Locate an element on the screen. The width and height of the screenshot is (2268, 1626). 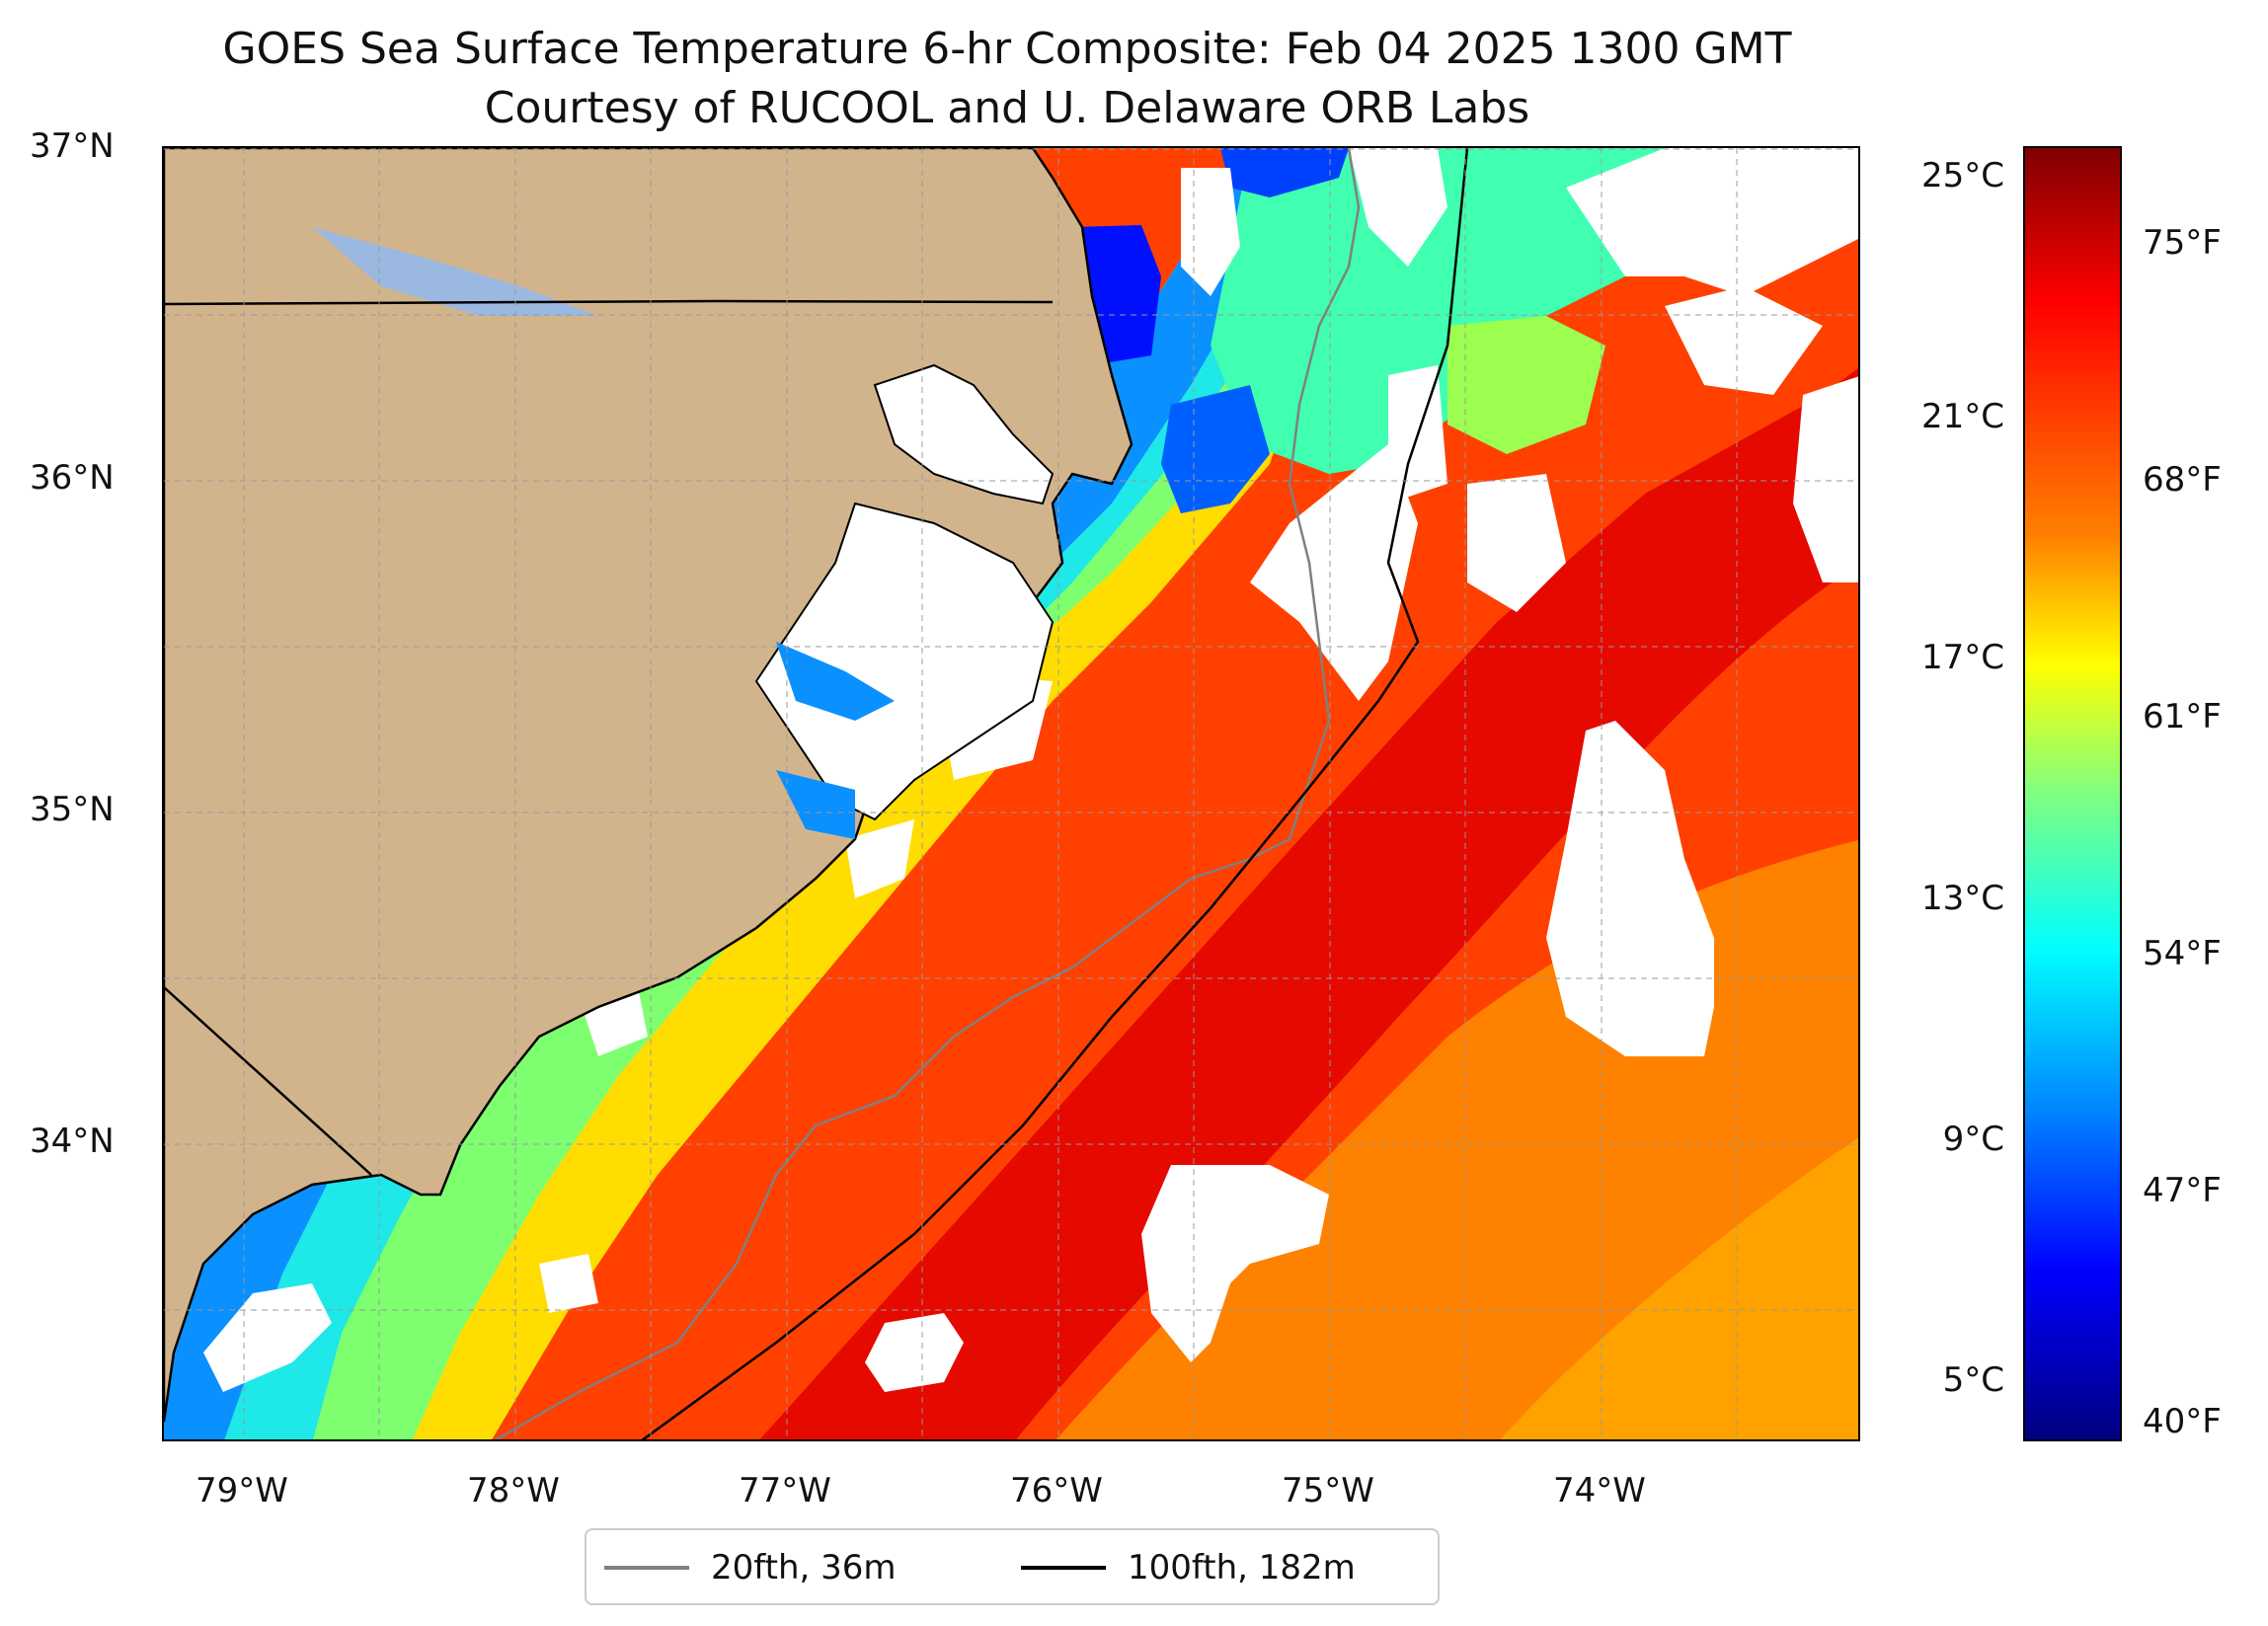
lon-label-79w: 79°W is located at coordinates (242, 1490).